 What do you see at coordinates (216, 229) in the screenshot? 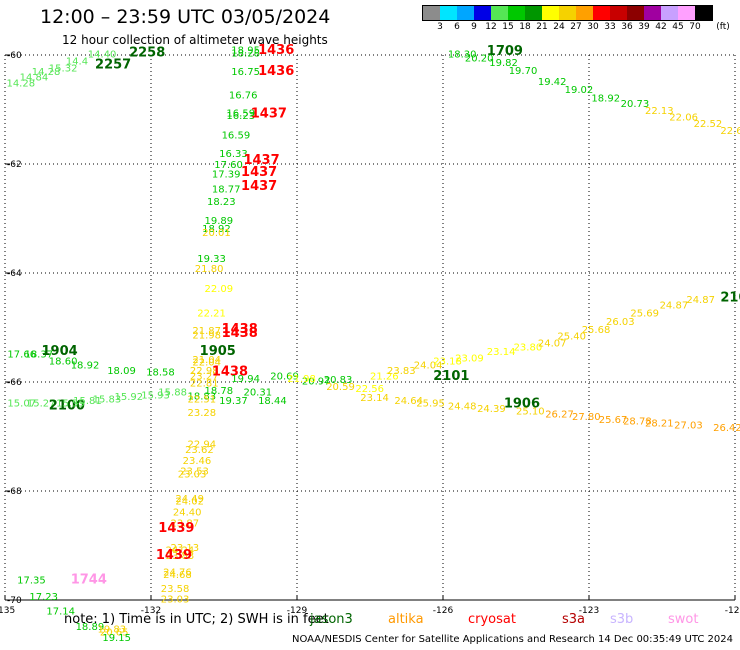
I see `wave-height-label: 18.92` at bounding box center [216, 229].